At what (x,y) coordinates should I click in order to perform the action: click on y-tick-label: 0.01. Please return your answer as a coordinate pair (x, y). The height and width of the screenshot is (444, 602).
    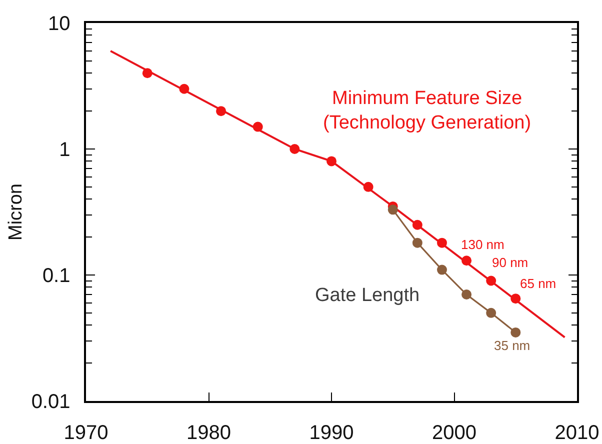
    Looking at the image, I should click on (50, 402).